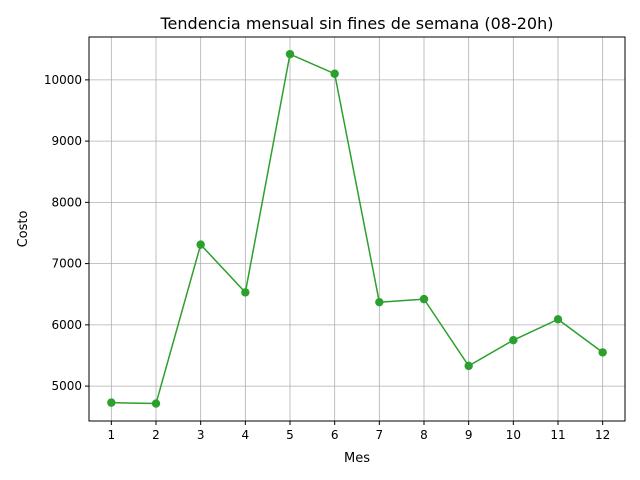 Image resolution: width=640 pixels, height=480 pixels. I want to click on y-tick-label: 6000, so click(66, 325).